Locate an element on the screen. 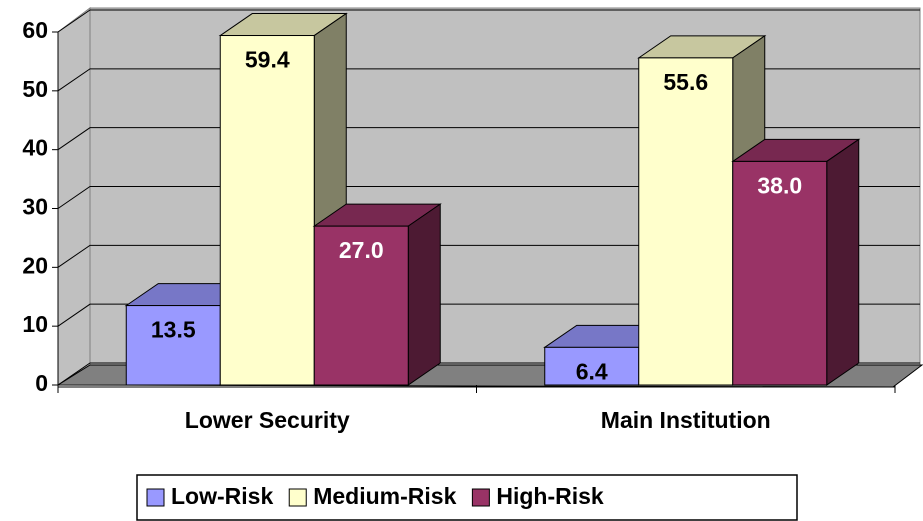 Image resolution: width=923 pixels, height=521 pixels. y-tick-label: 10 is located at coordinates (35, 324).